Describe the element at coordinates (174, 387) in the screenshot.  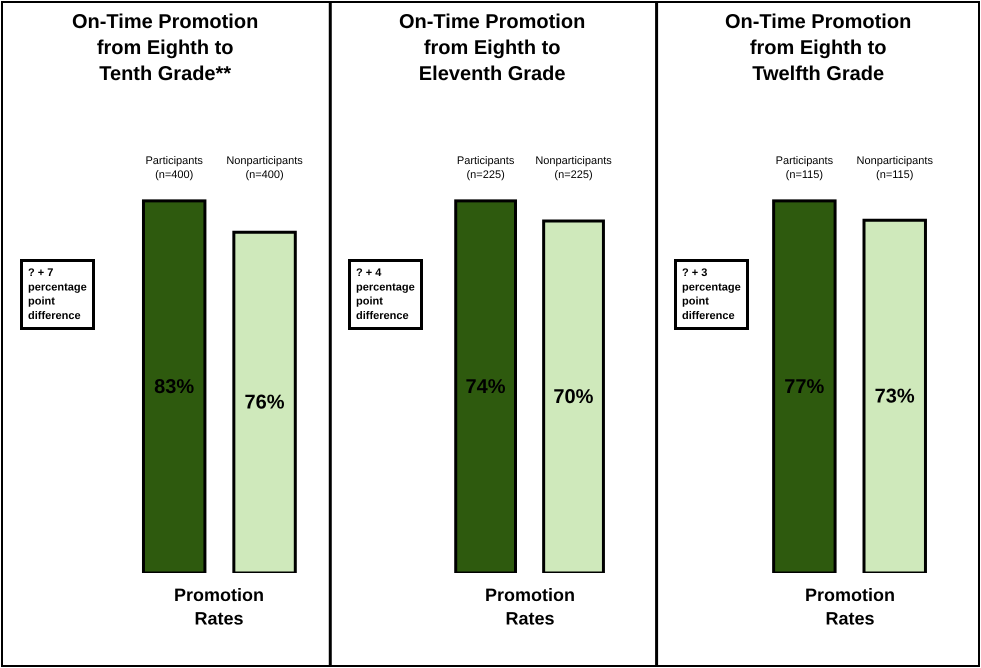
I see `data-label: 83%` at that location.